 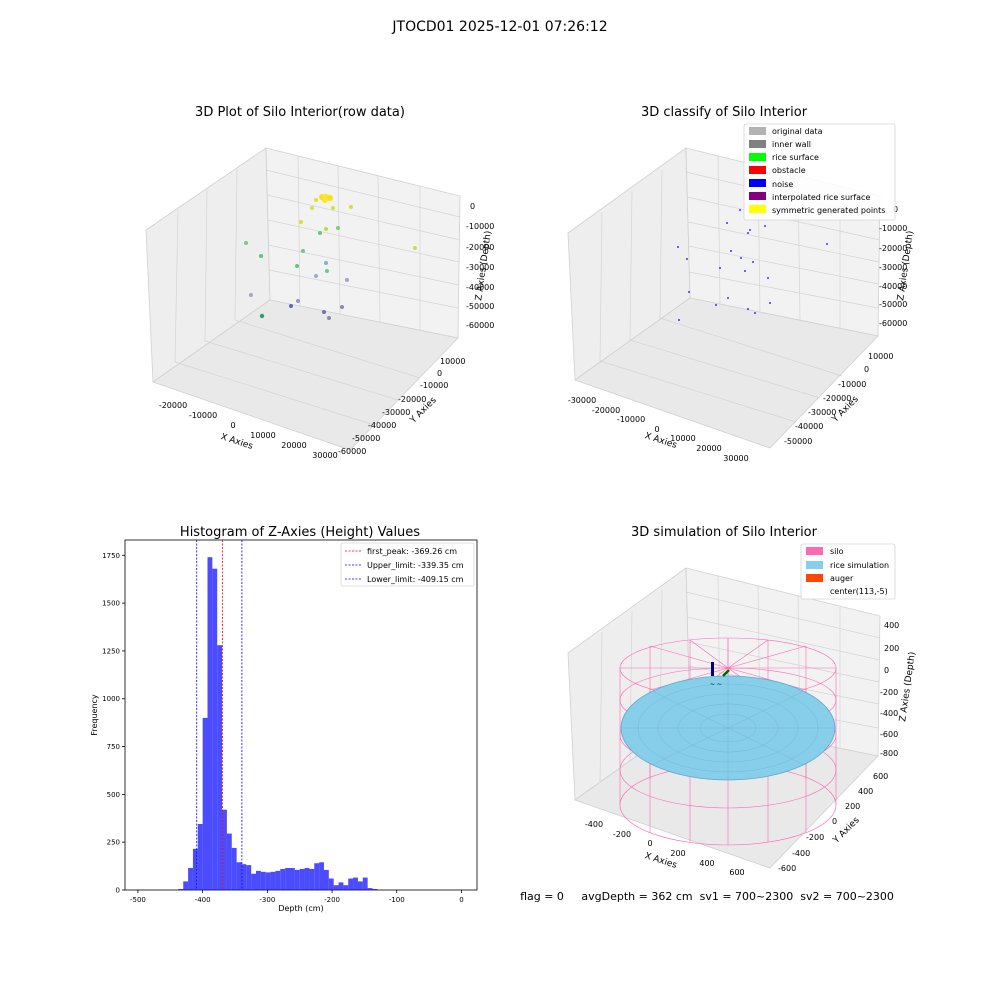 What do you see at coordinates (203, 900) in the screenshot?
I see `histogram-xtick-label: -400` at bounding box center [203, 900].